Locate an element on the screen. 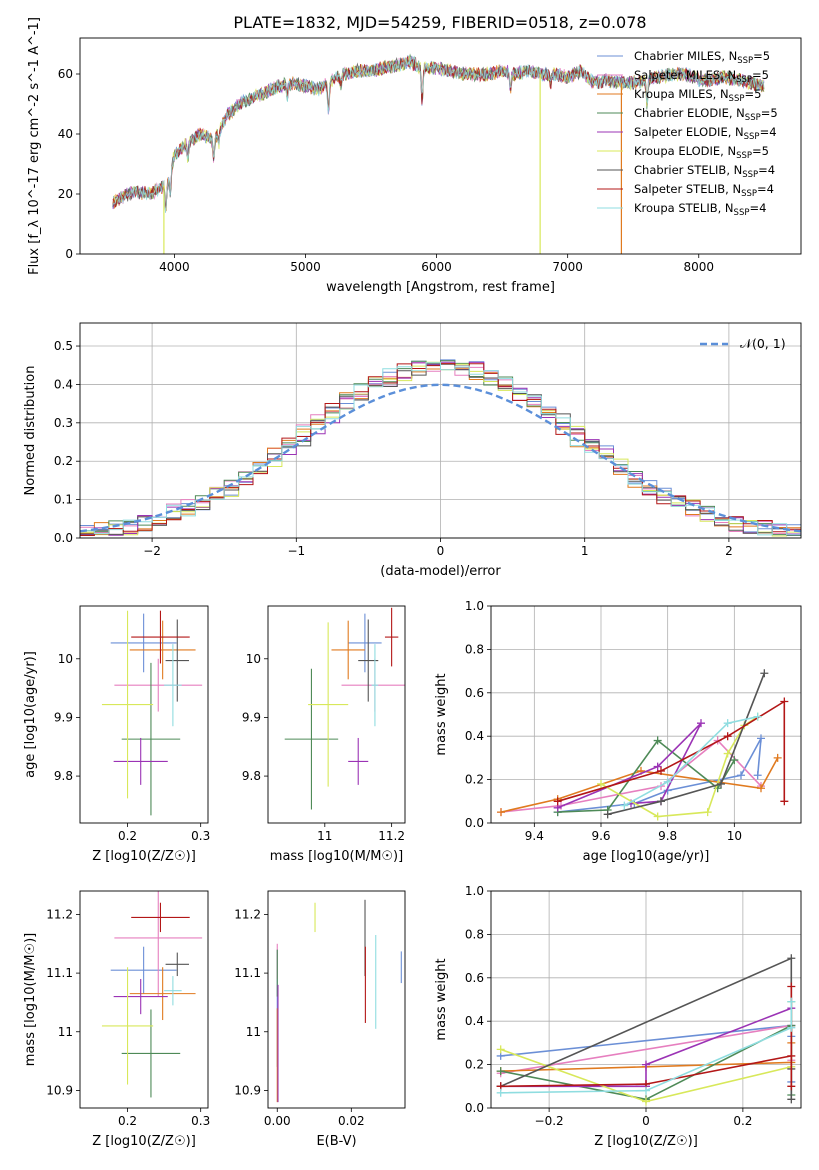  y-tick-label: 40 is located at coordinates (65, 134).